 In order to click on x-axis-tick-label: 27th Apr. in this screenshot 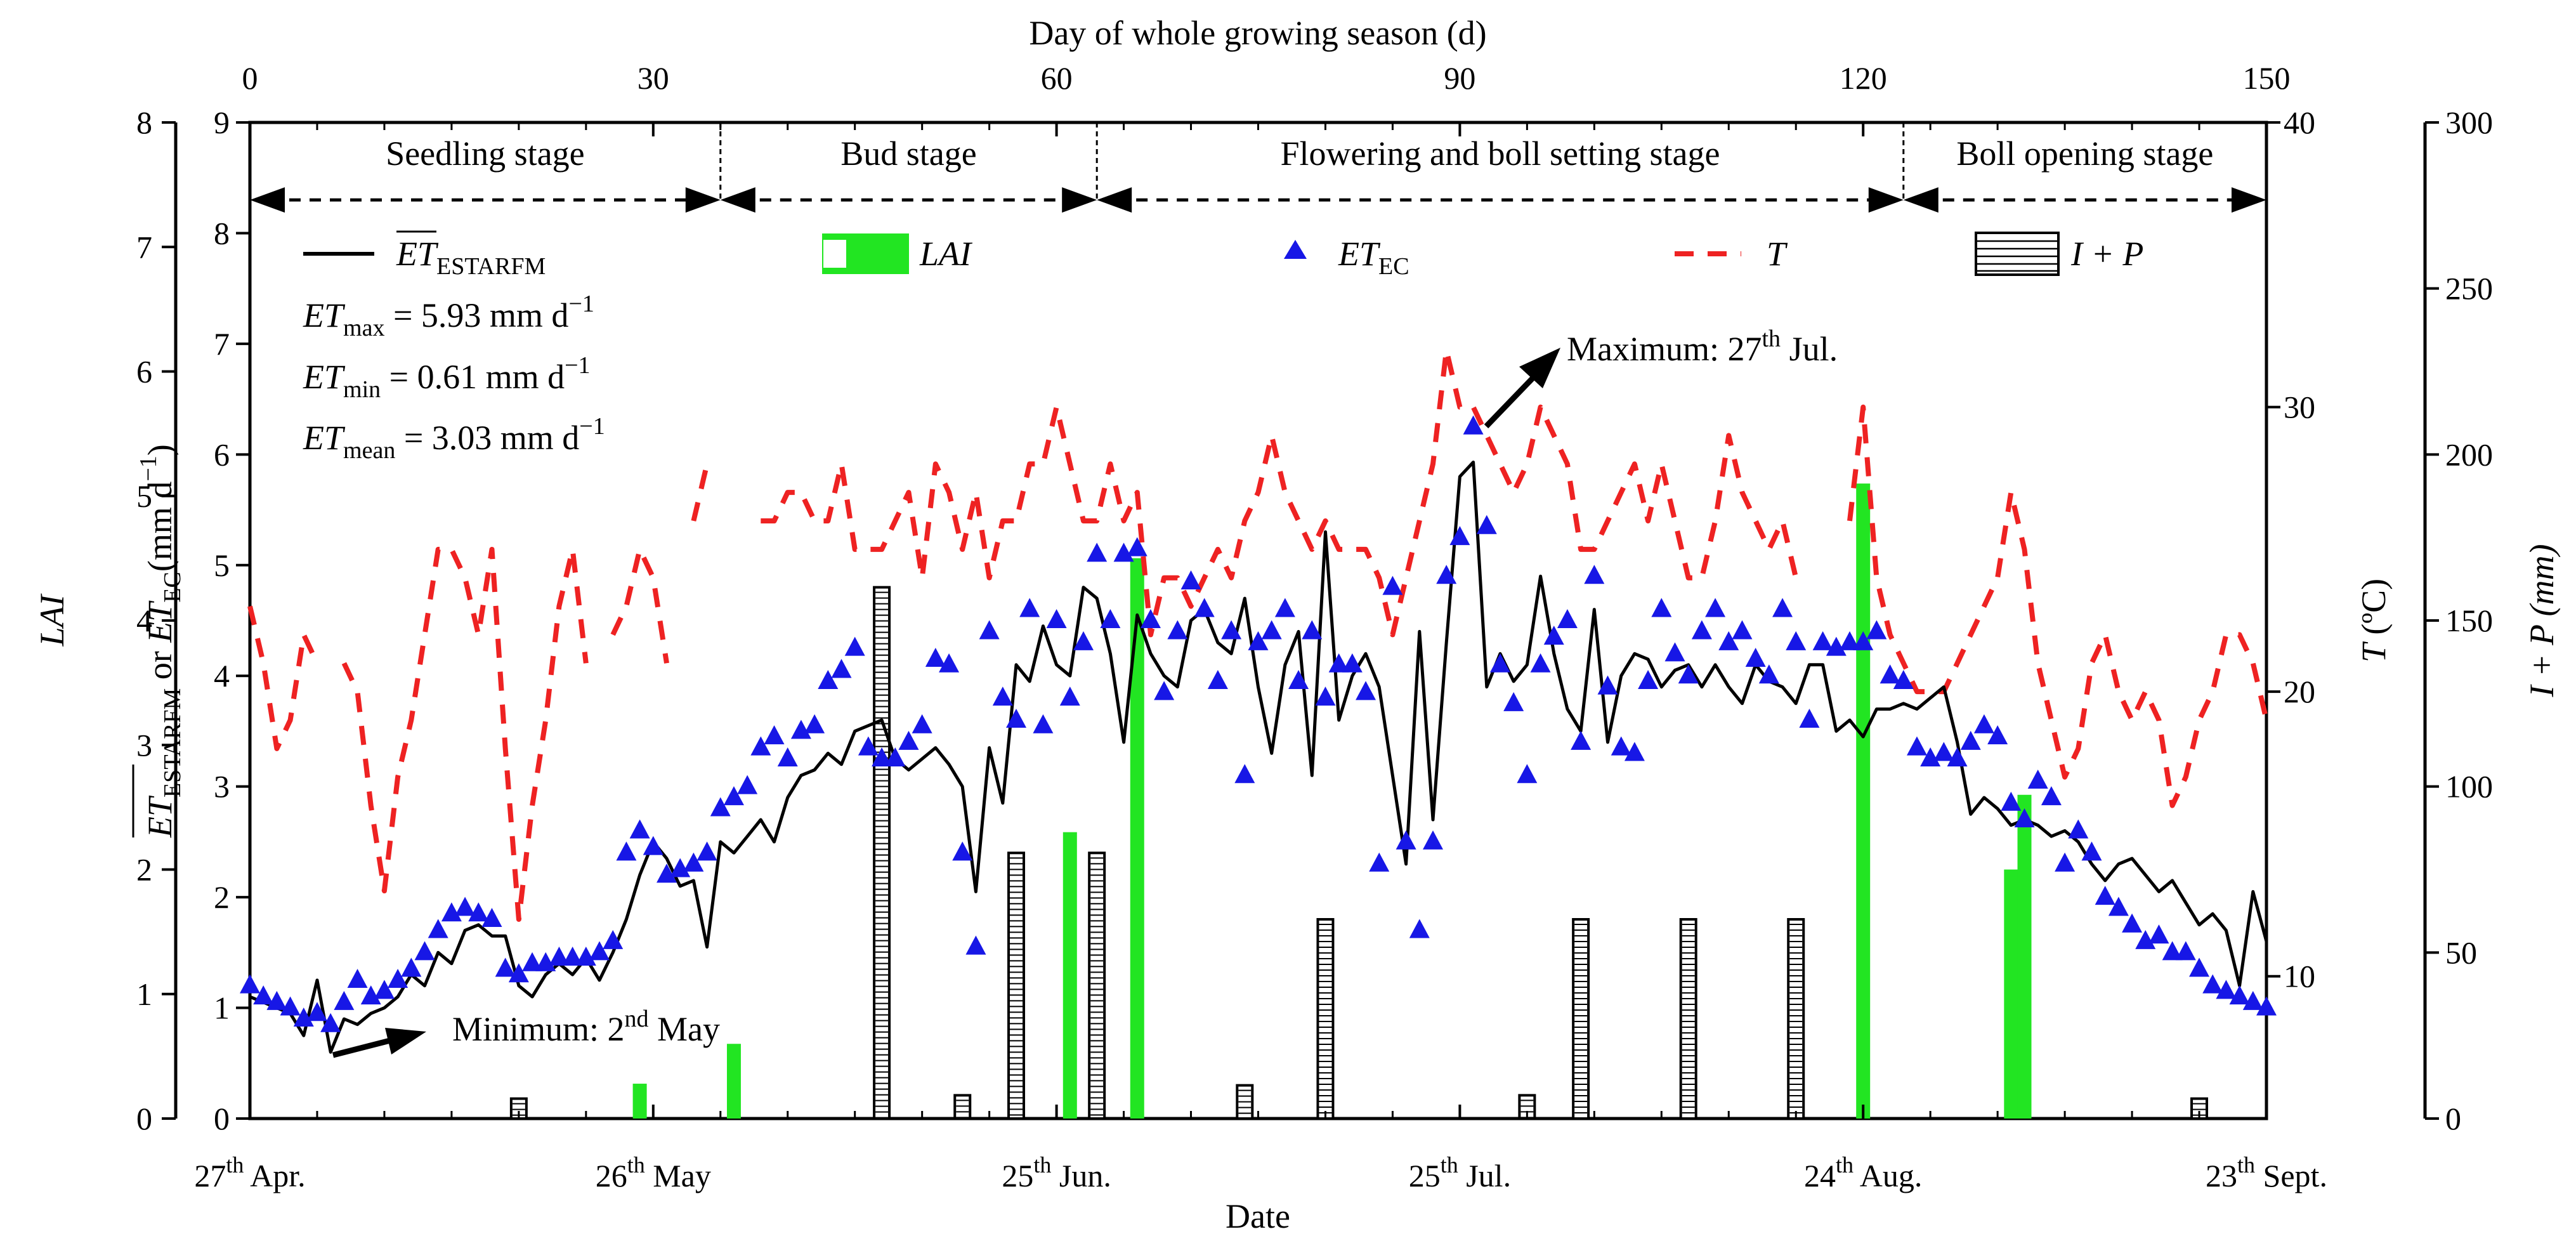, I will do `click(250, 1173)`.